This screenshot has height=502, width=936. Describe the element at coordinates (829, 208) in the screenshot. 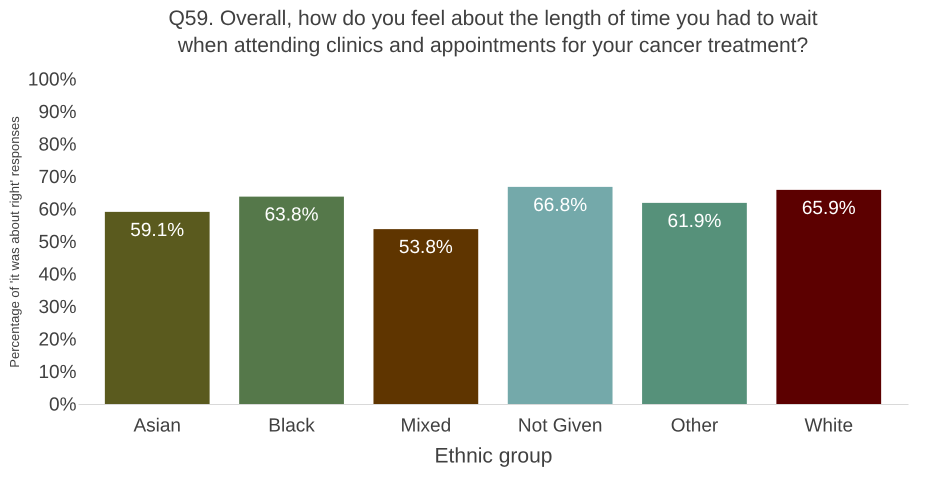

I see `data-label: 65.9%` at that location.